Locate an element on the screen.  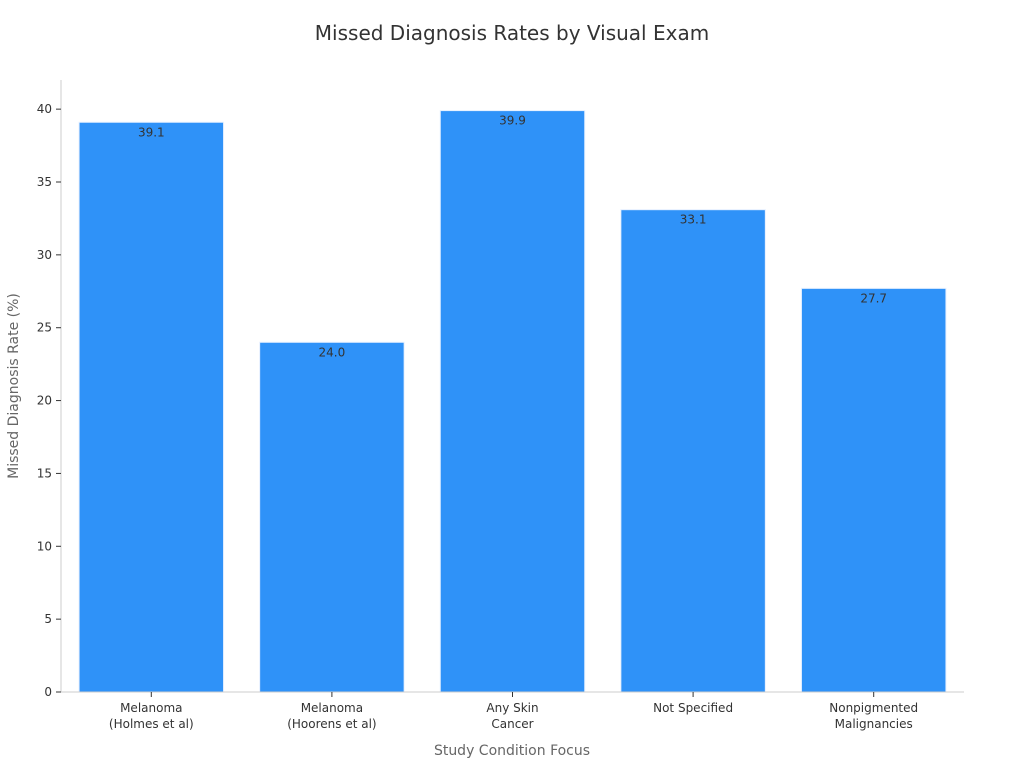
y-axis: 0 5 10 15 20 25 30 35 40 is located at coordinates (49, 389).